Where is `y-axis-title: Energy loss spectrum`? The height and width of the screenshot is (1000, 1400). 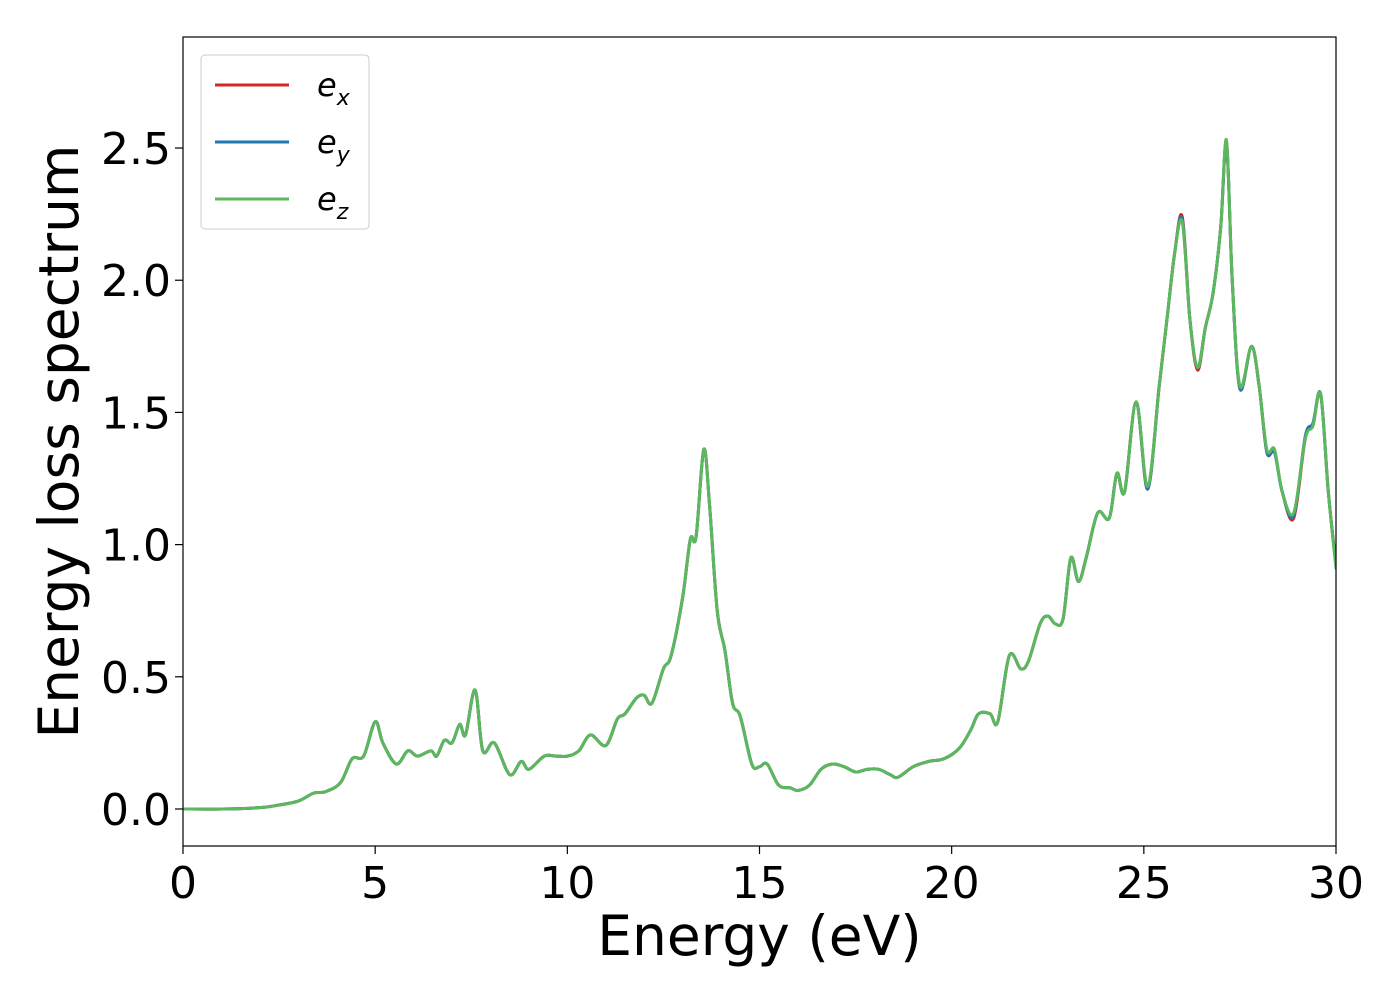 y-axis-title: Energy loss spectrum is located at coordinates (59, 441).